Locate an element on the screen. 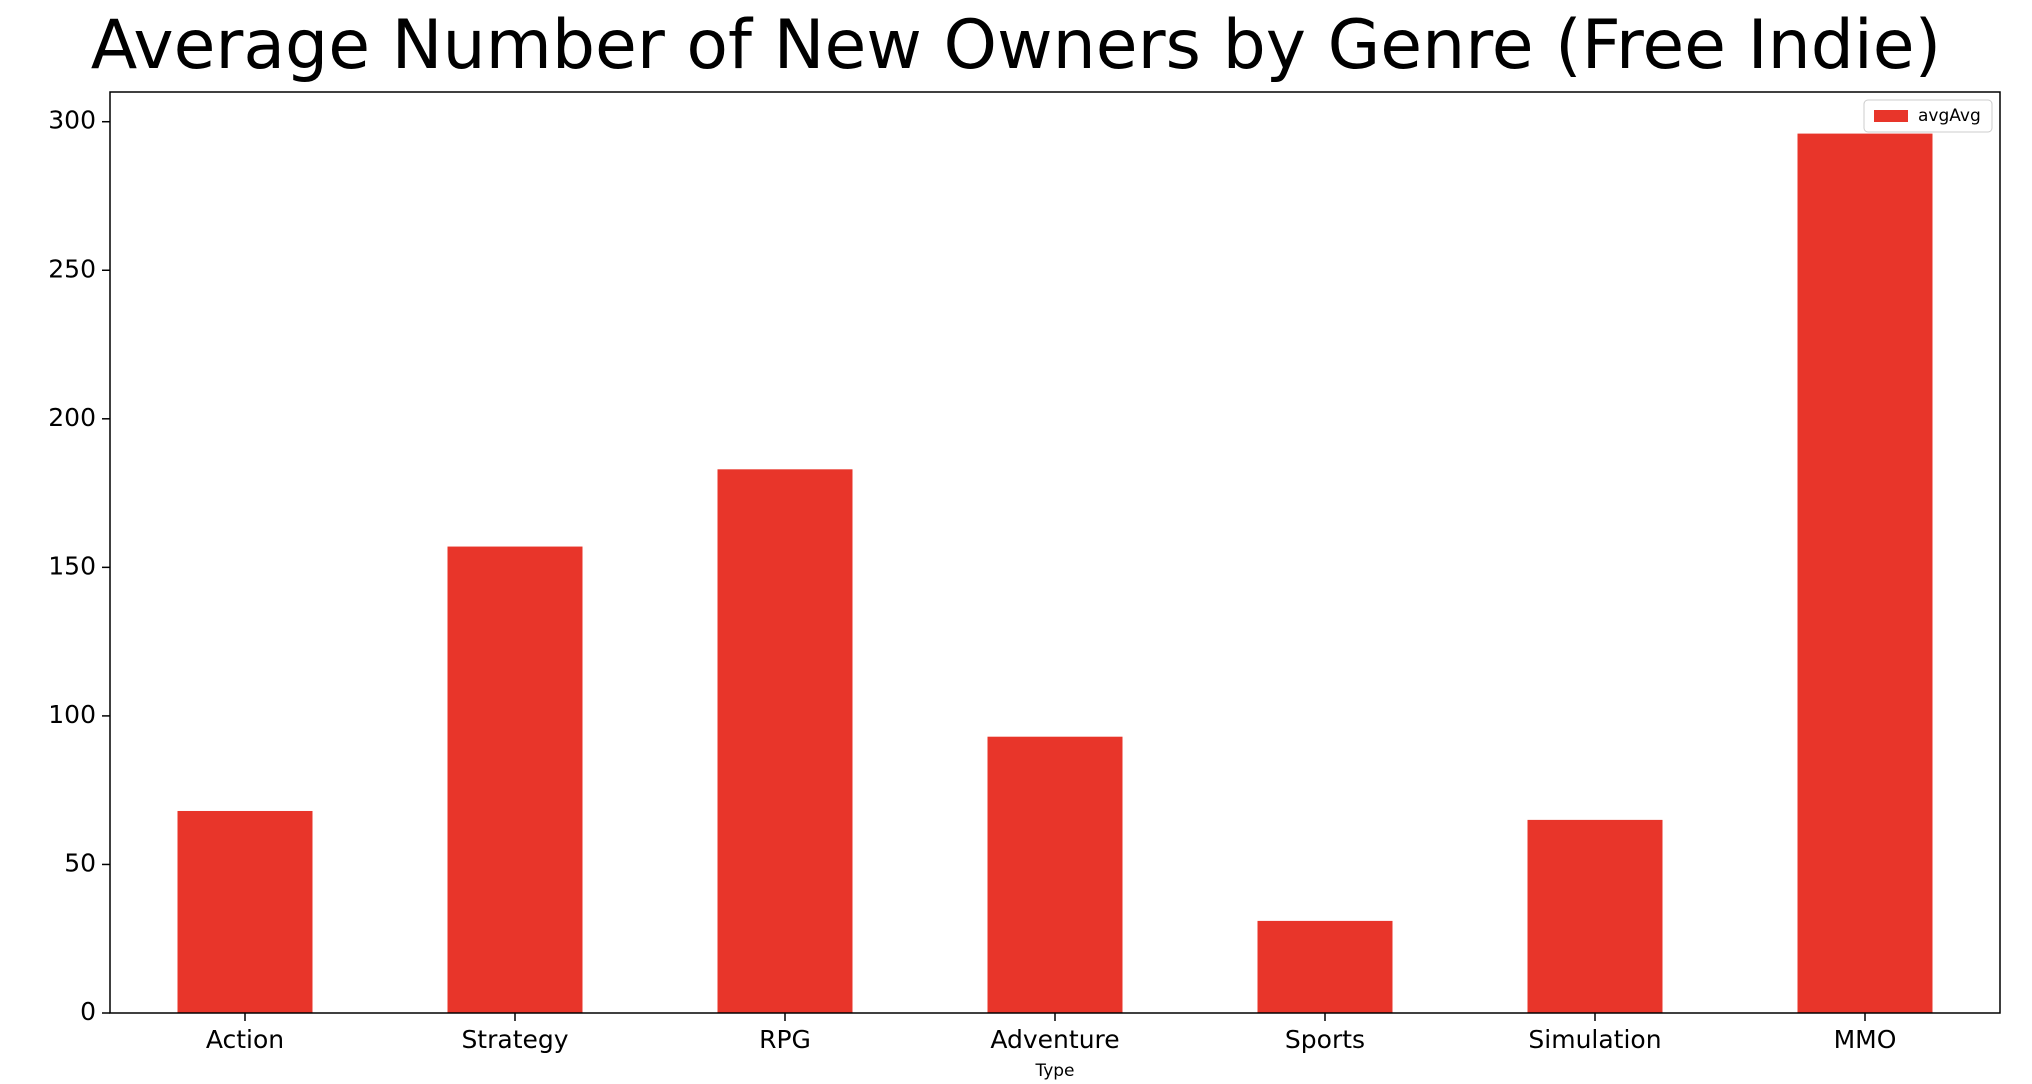 This screenshot has width=2032, height=1084. x-tick-label-action: Action is located at coordinates (245, 1039).